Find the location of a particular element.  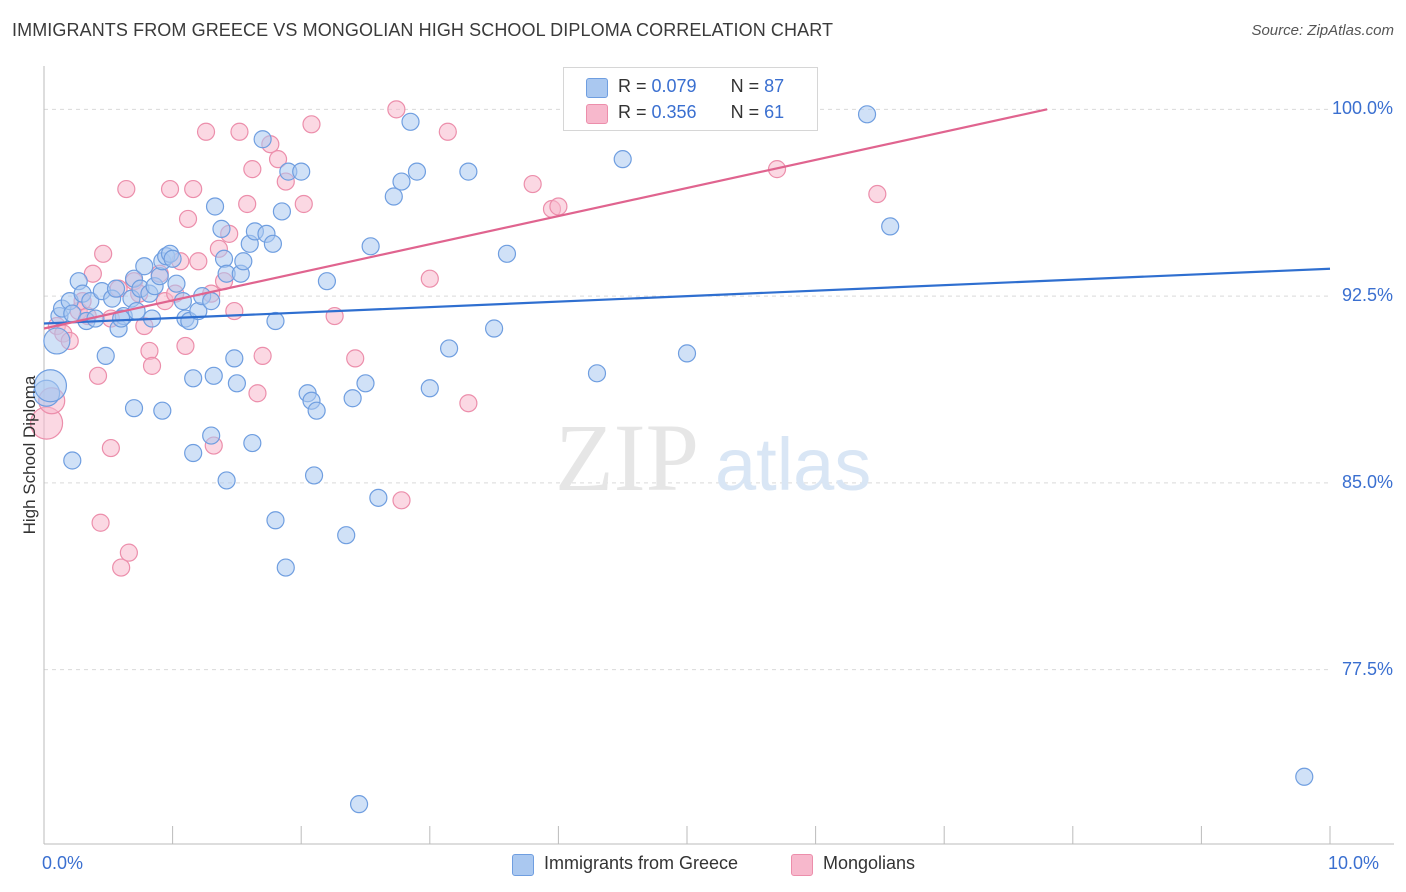

bottom-legend-swatch-pink is located at coordinates (802, 865).